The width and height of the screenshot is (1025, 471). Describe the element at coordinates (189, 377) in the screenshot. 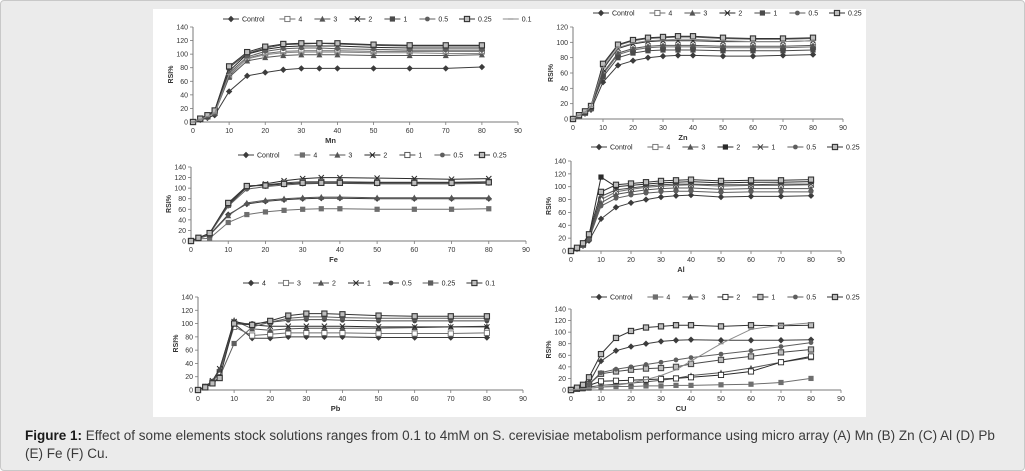

I see `y-tick-label: 20` at that location.